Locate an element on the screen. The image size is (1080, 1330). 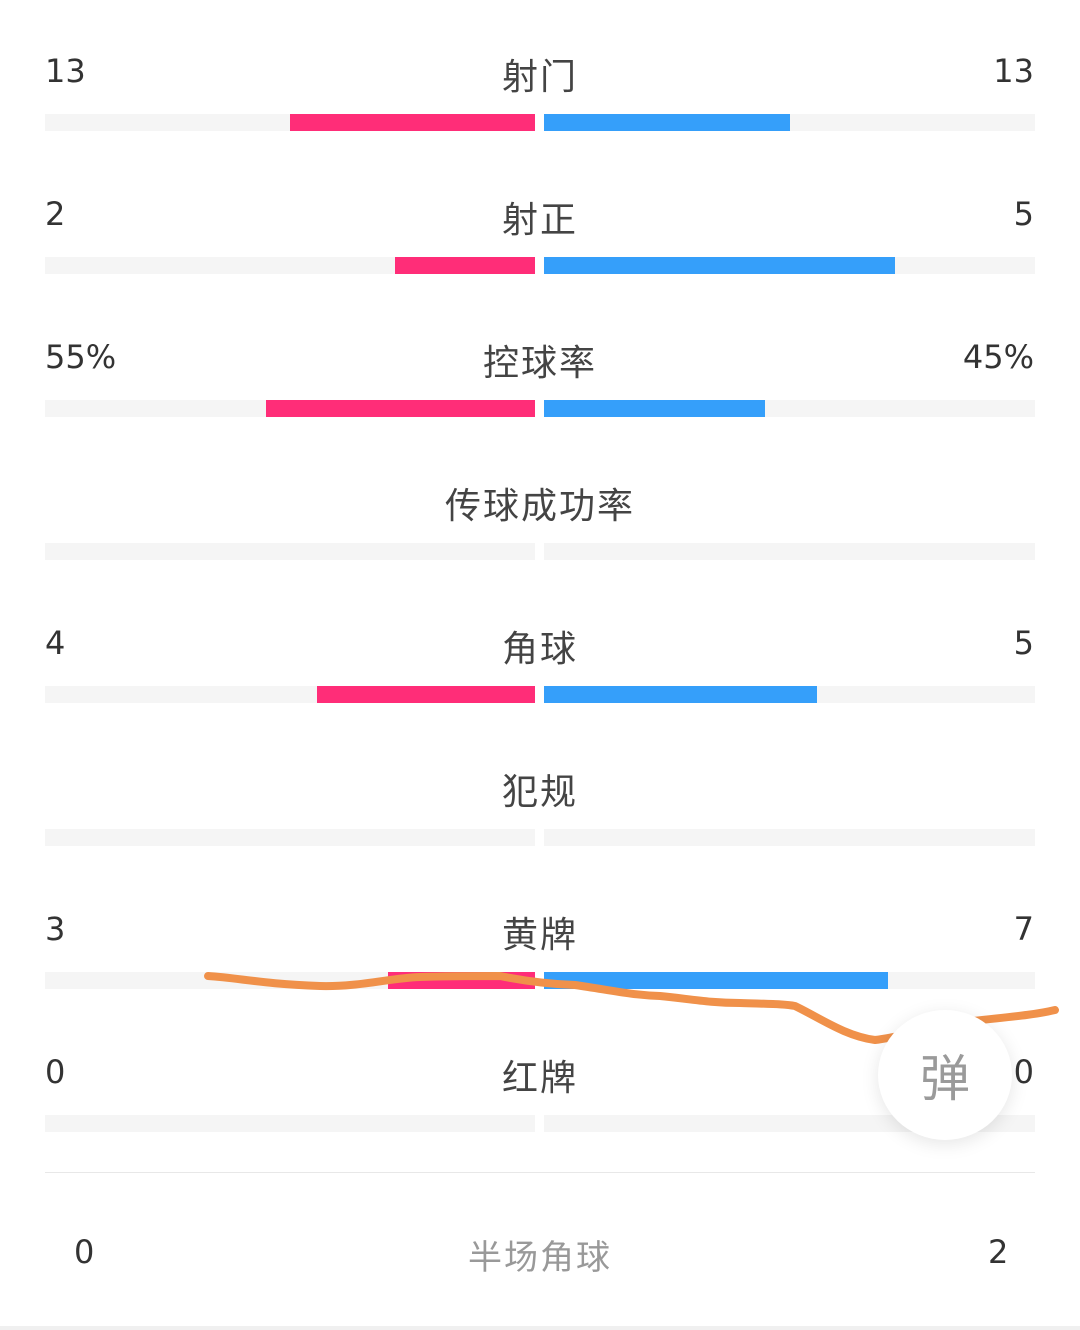
stat-row-pass-accuracy: 传球成功率 is located at coordinates (540, 518).